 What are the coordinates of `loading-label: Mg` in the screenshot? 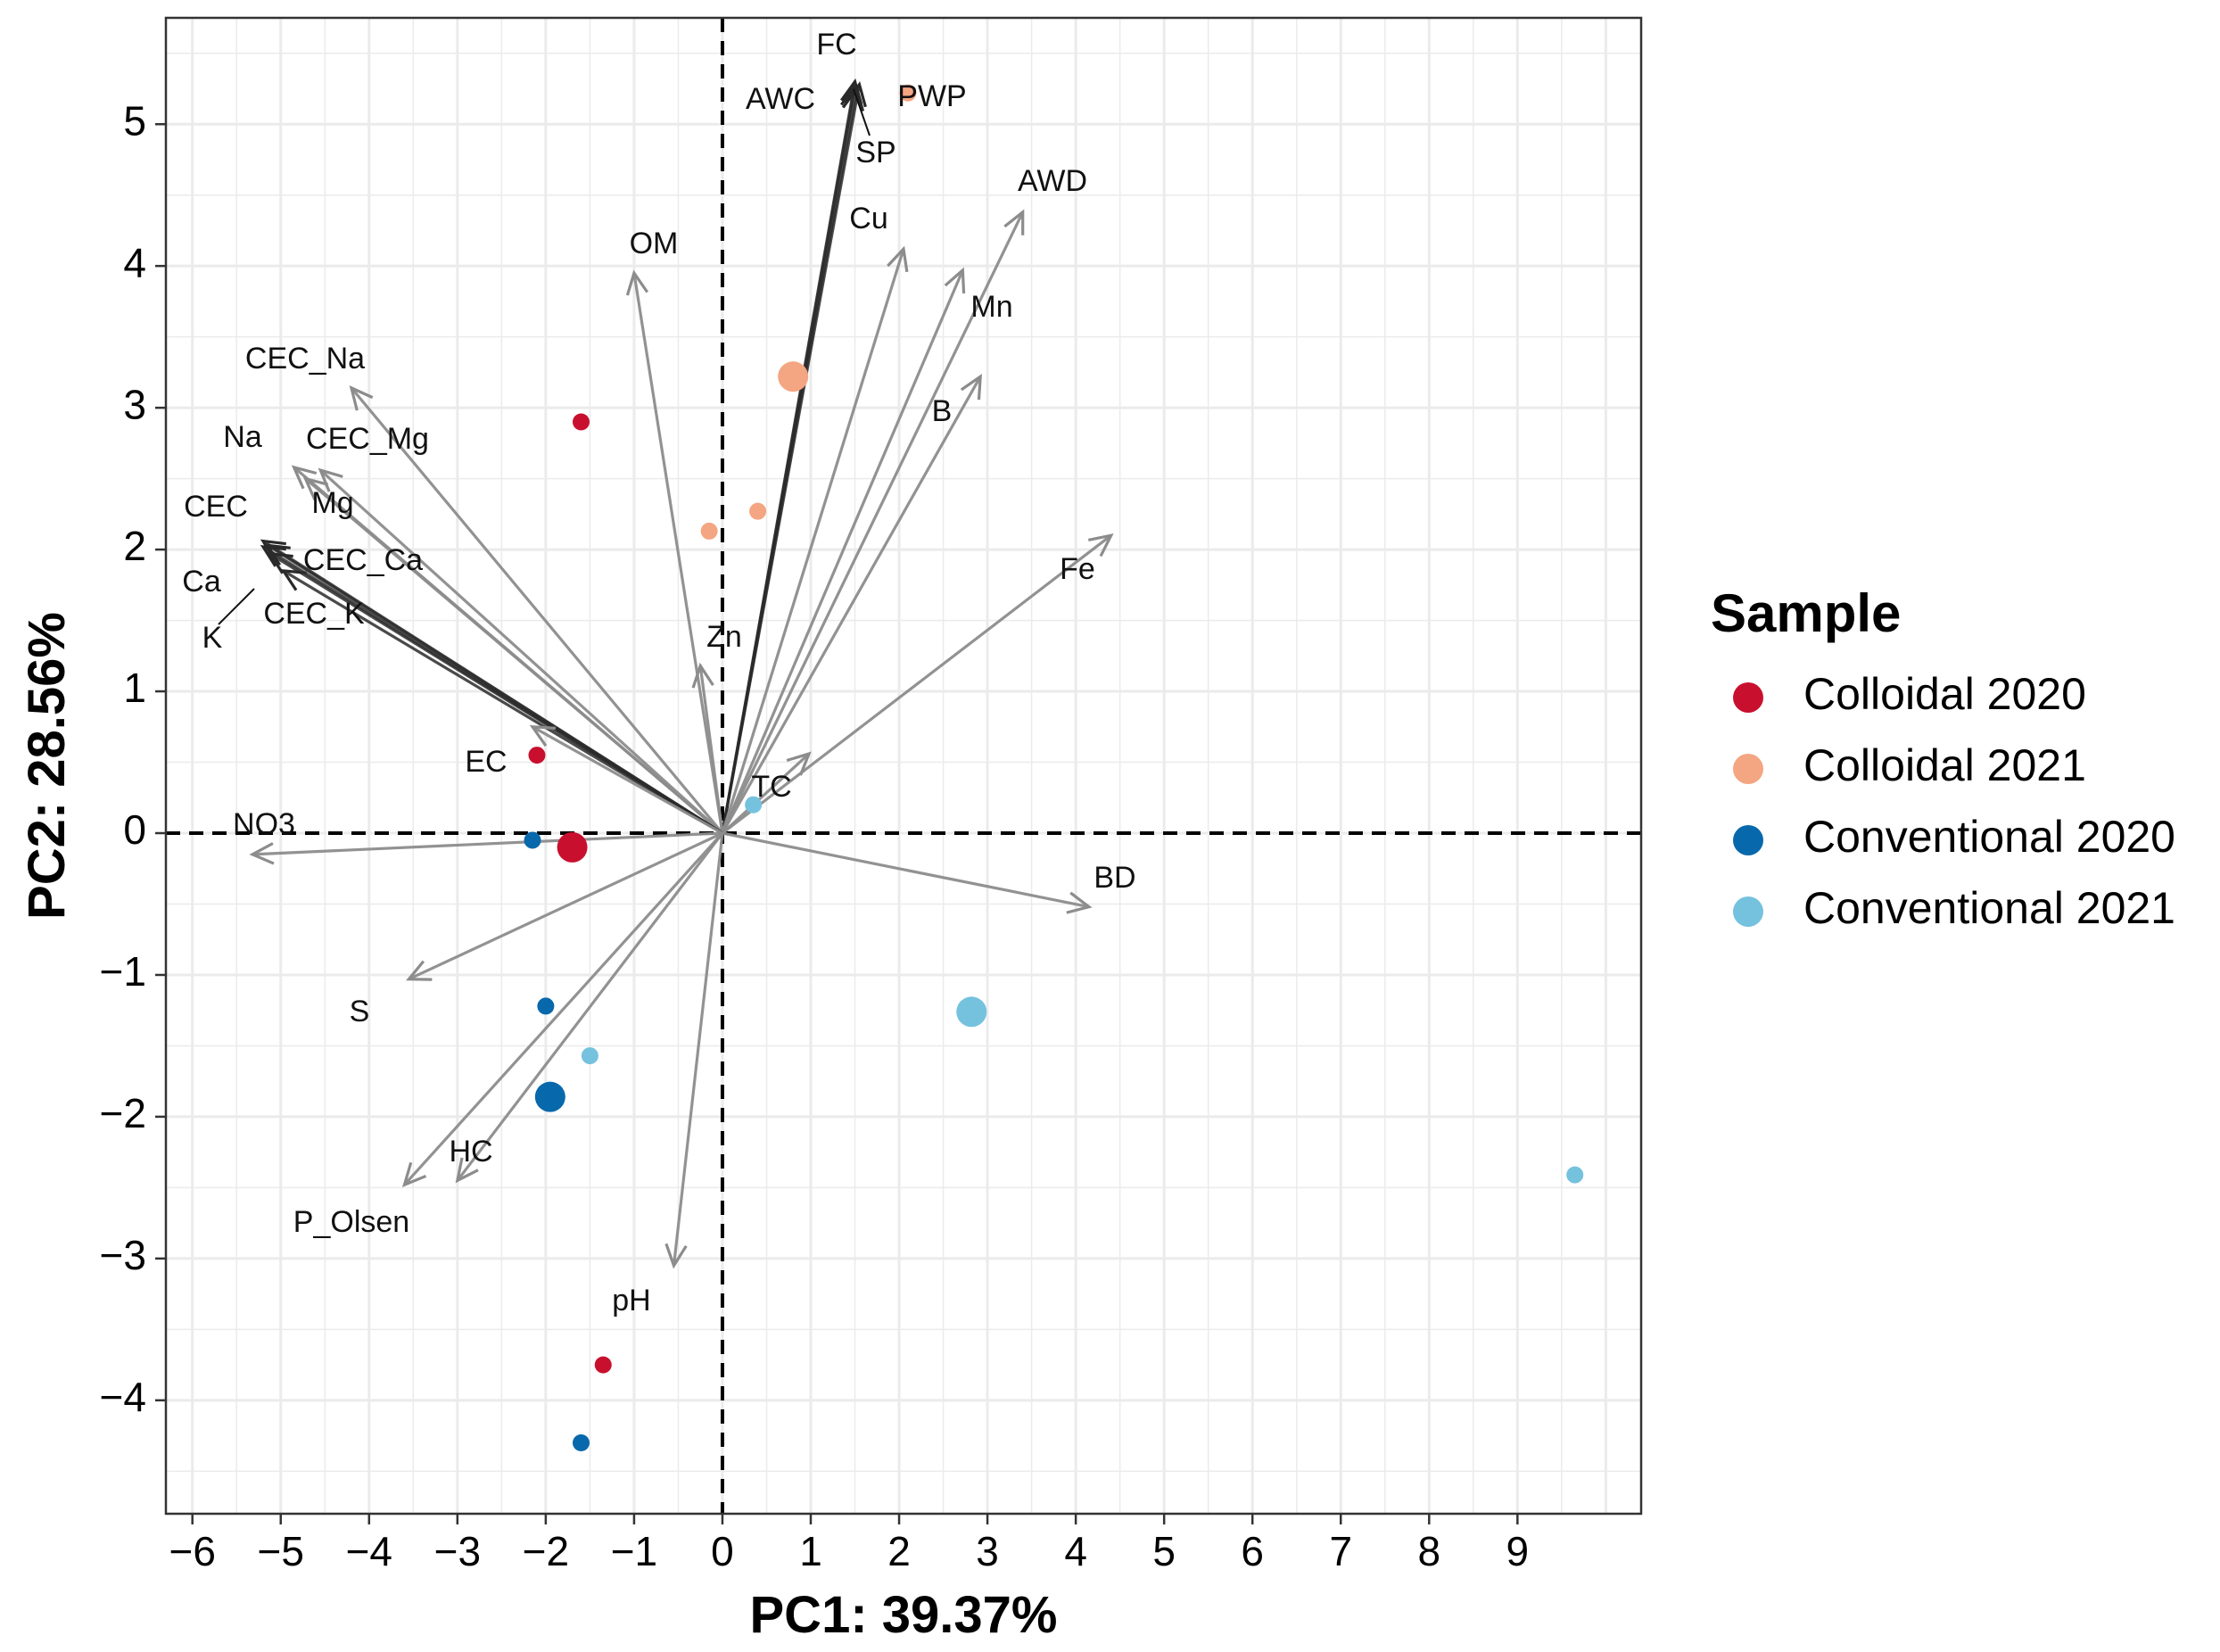 It's located at (332, 503).